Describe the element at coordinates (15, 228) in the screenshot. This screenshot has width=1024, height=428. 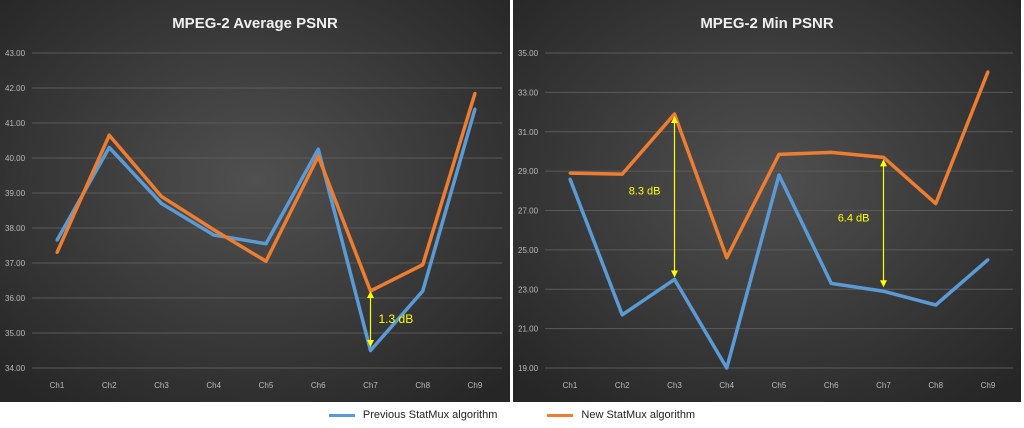
I see `y-tick-label: 38.00` at that location.